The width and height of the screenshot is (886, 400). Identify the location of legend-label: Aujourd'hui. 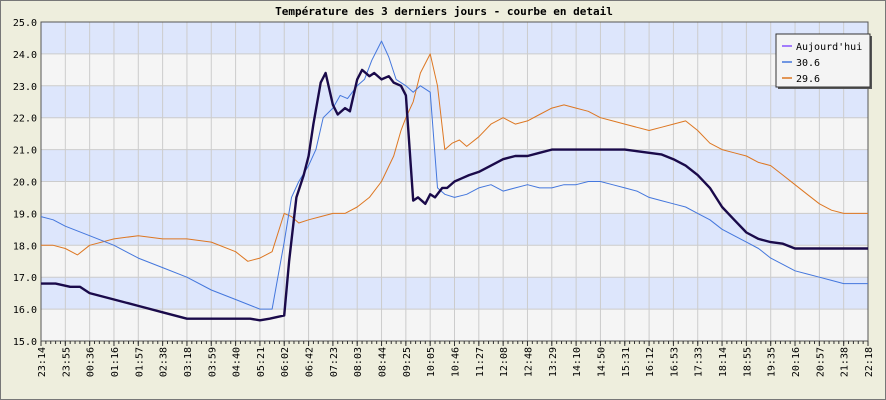
(829, 47).